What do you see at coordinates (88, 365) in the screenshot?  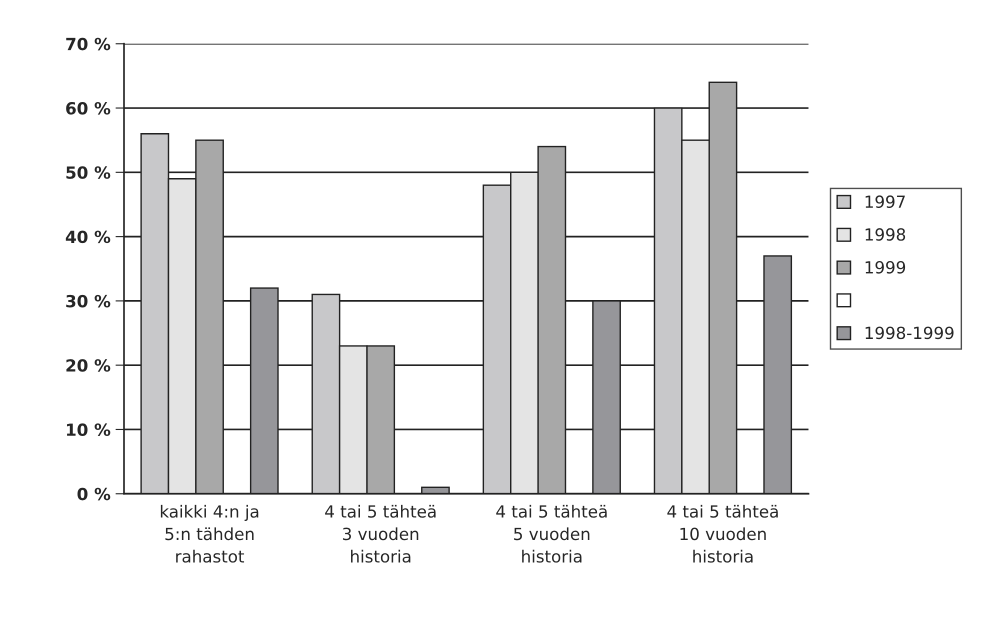 I see `y-tick-label: 20 %` at bounding box center [88, 365].